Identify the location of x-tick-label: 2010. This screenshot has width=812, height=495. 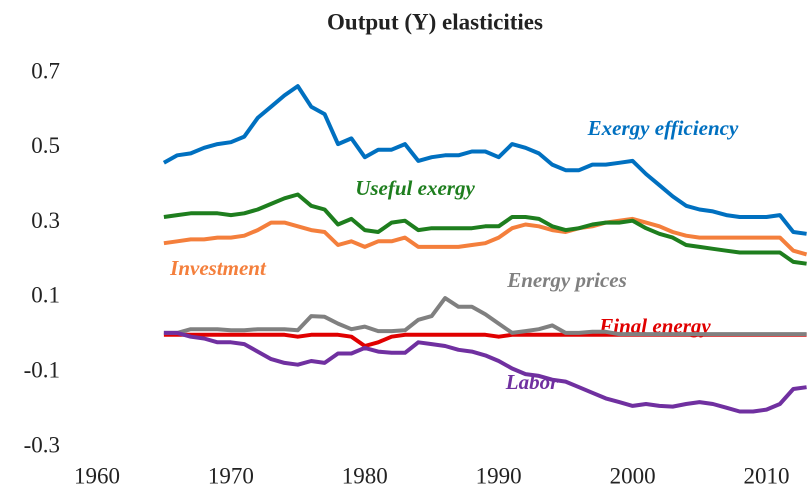
(766, 475).